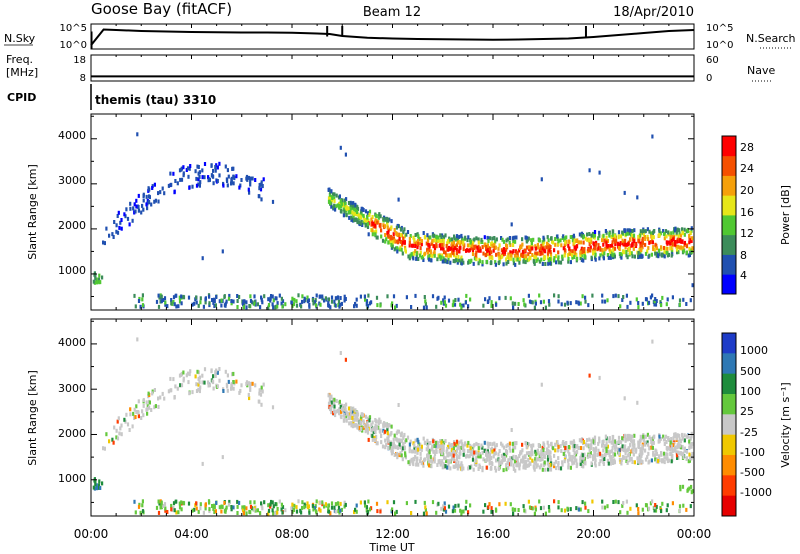 The width and height of the screenshot is (800, 554). What do you see at coordinates (72, 478) in the screenshot?
I see `velocity-ytick-1000: 1000` at bounding box center [72, 478].